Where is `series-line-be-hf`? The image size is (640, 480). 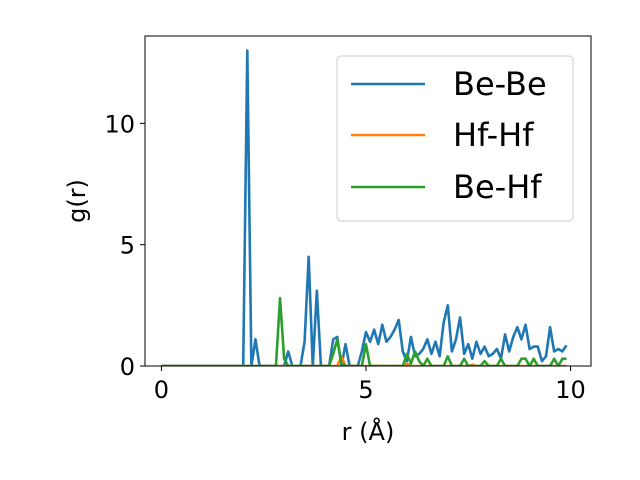 series-line-be-hf is located at coordinates (364, 331).